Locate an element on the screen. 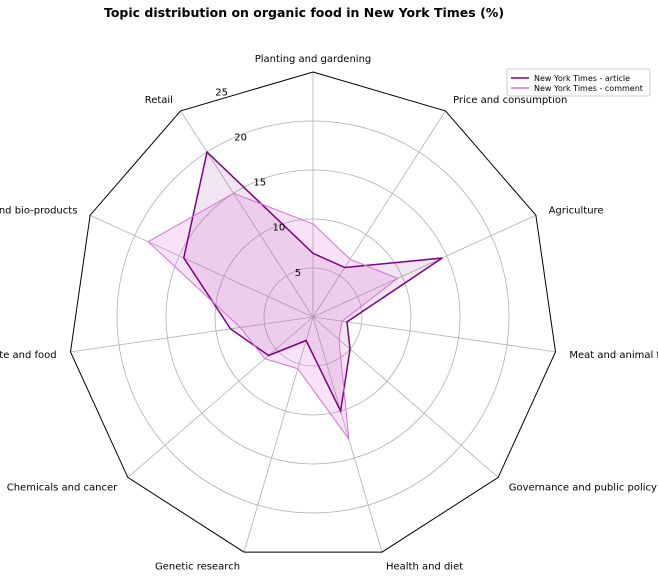 This screenshot has width=658, height=577. legend-entry: New York Times - comment is located at coordinates (588, 88).